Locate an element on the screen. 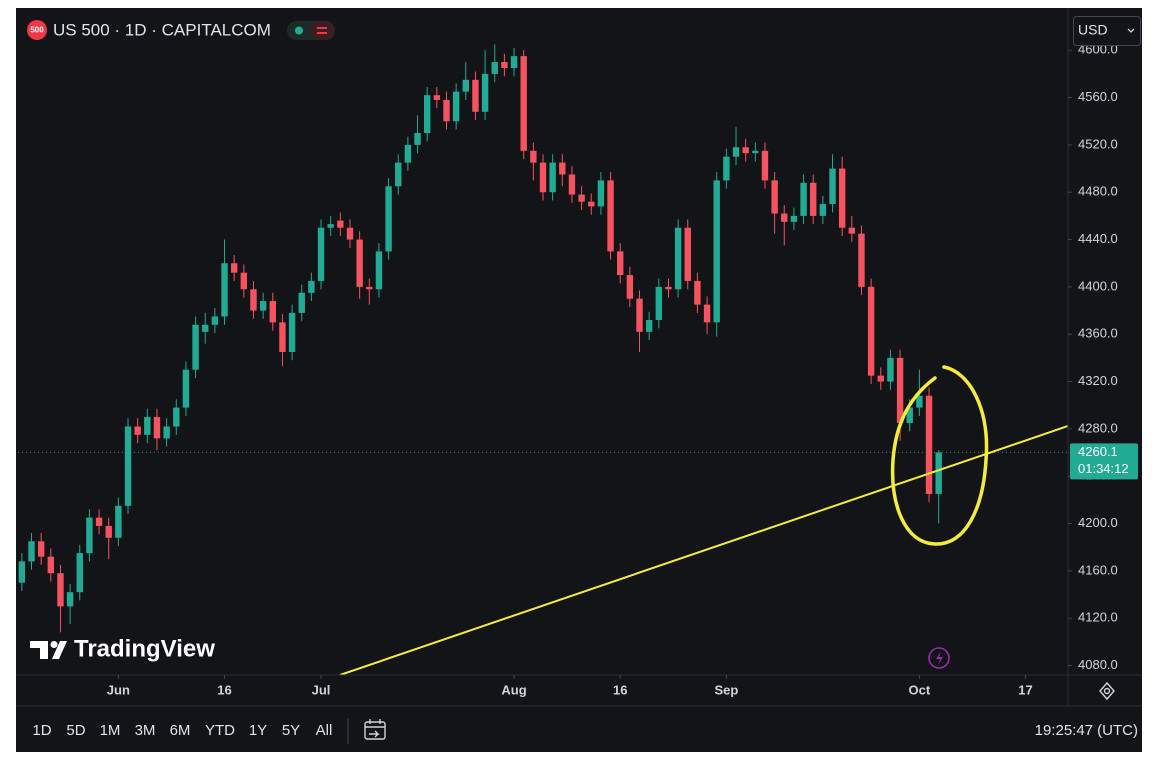  y-tick-label: 4120.0 is located at coordinates (1098, 617).